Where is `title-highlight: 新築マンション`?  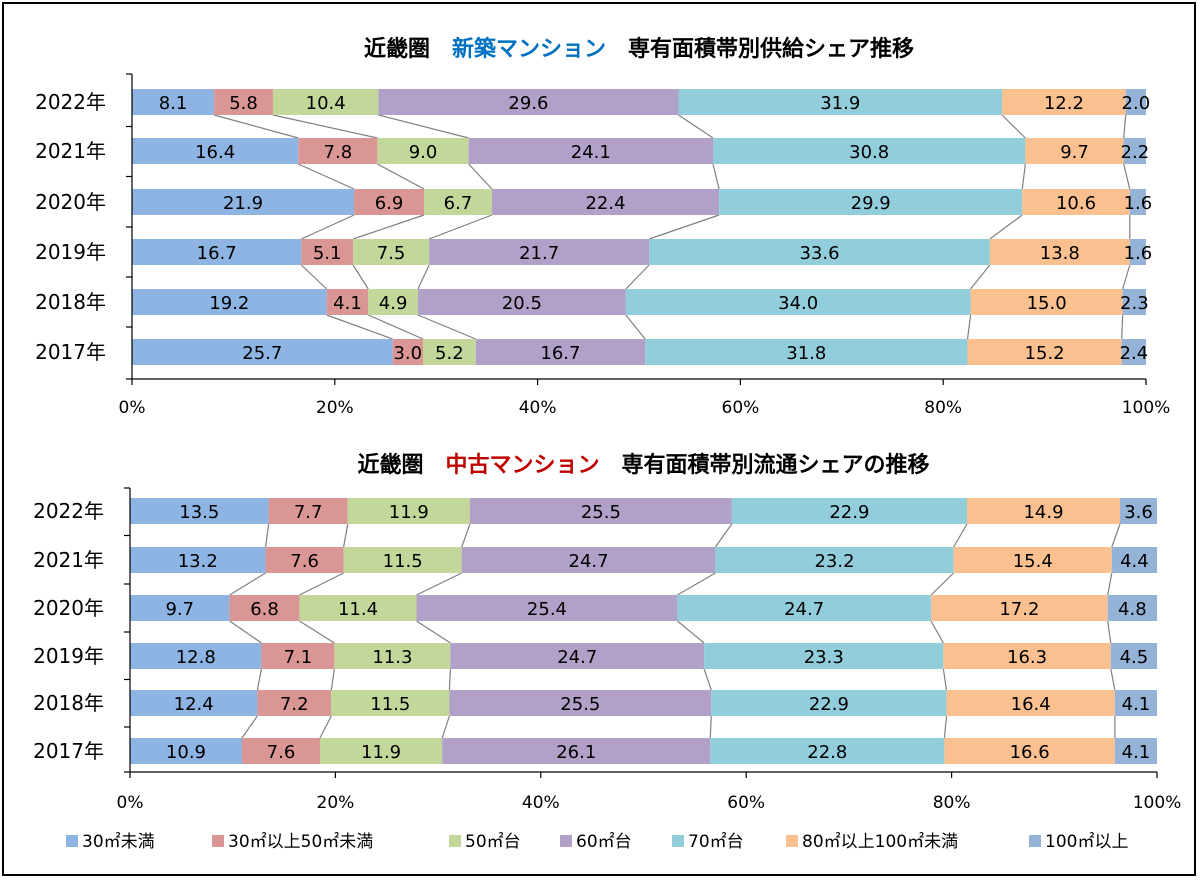
title-highlight: 新築マンション is located at coordinates (529, 49).